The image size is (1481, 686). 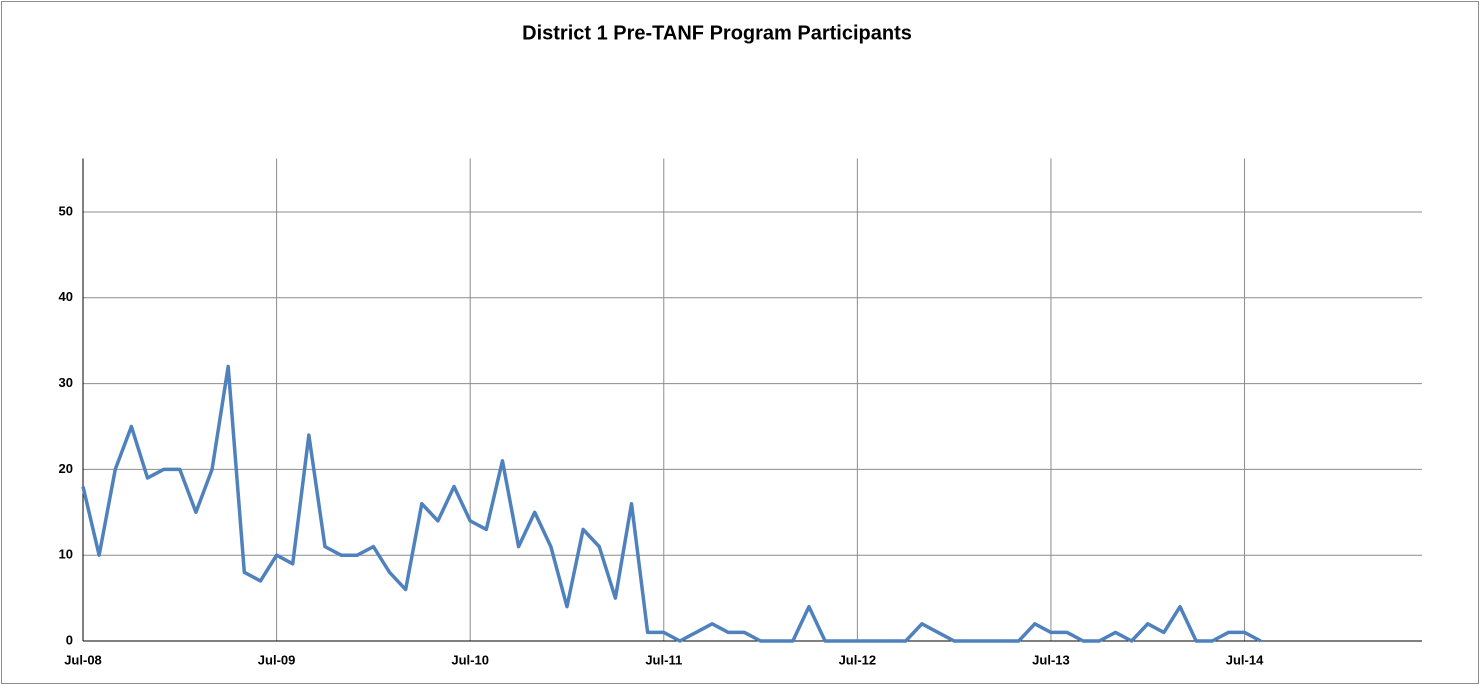 What do you see at coordinates (66, 296) in the screenshot?
I see `y-tick-label: 40` at bounding box center [66, 296].